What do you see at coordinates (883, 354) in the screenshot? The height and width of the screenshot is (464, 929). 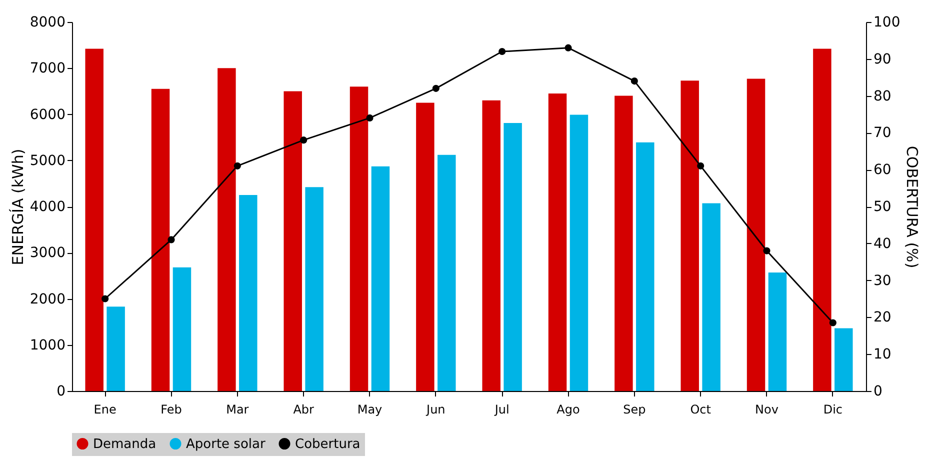 I see `y2-tick-label: 10` at bounding box center [883, 354].